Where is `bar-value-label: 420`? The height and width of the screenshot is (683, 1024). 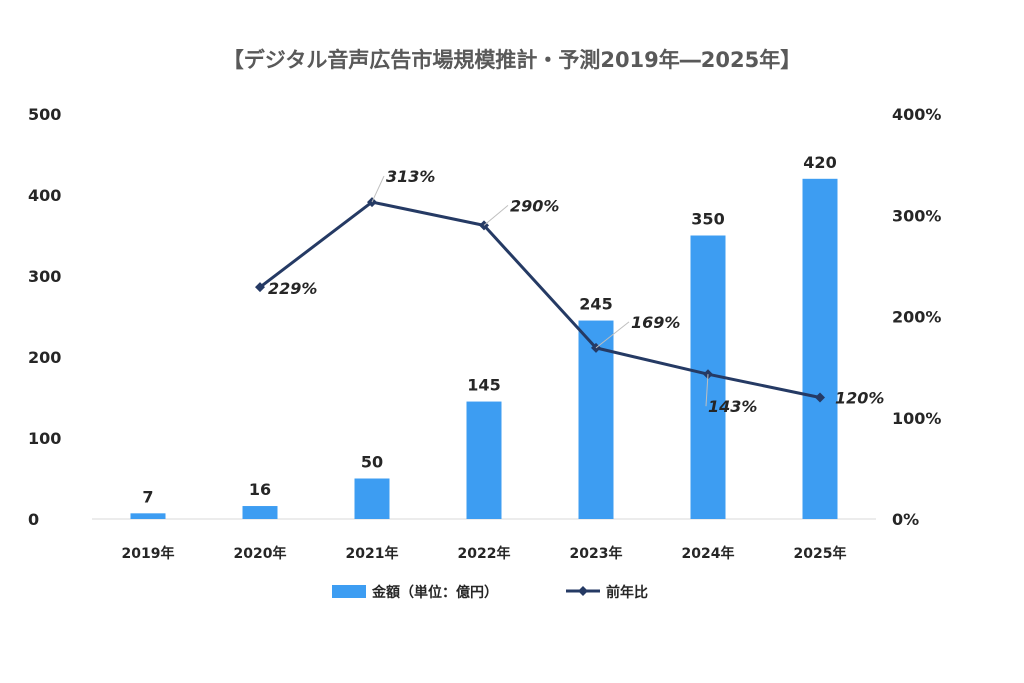
bar-value-label: 420 is located at coordinates (819, 162).